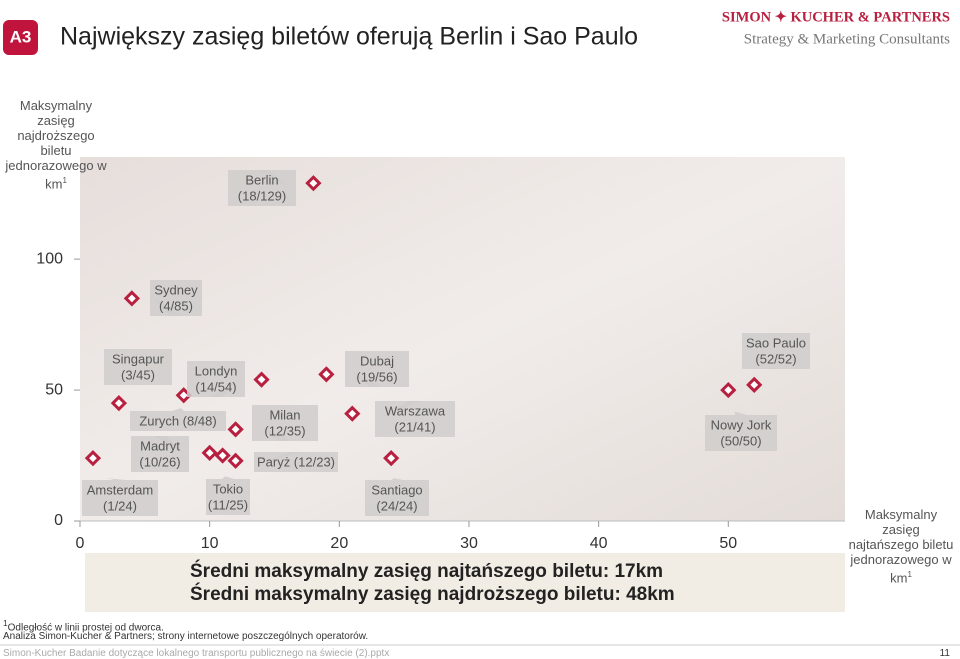 The width and height of the screenshot is (960, 659). What do you see at coordinates (228, 504) in the screenshot?
I see `point-label: (11/25)` at bounding box center [228, 504].